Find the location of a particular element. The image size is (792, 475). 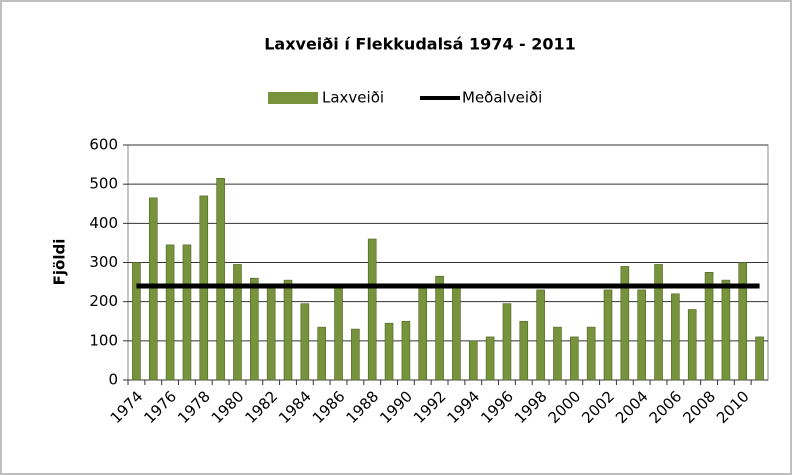

y-tick-label: 100 is located at coordinates (103, 340).